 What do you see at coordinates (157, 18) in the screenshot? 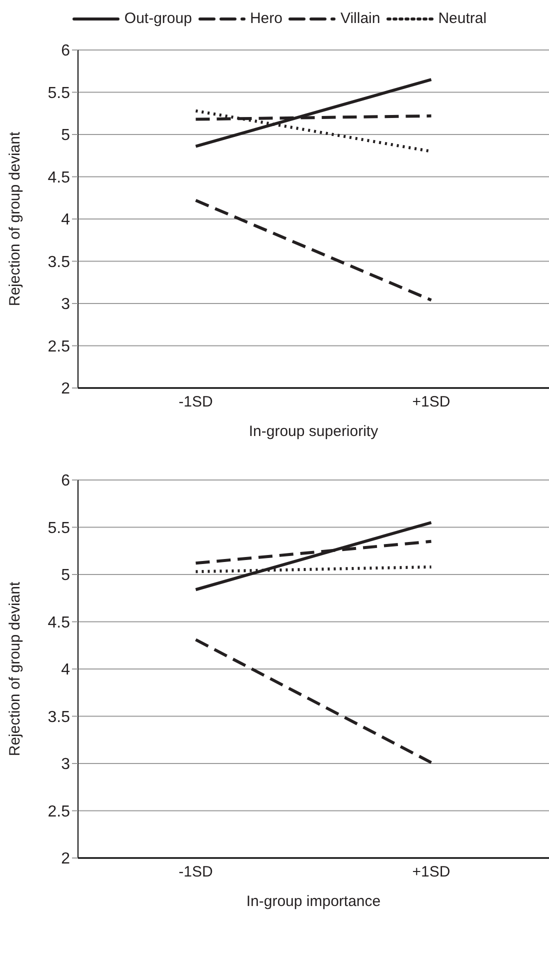
I see `legend-label: Out-group` at bounding box center [157, 18].